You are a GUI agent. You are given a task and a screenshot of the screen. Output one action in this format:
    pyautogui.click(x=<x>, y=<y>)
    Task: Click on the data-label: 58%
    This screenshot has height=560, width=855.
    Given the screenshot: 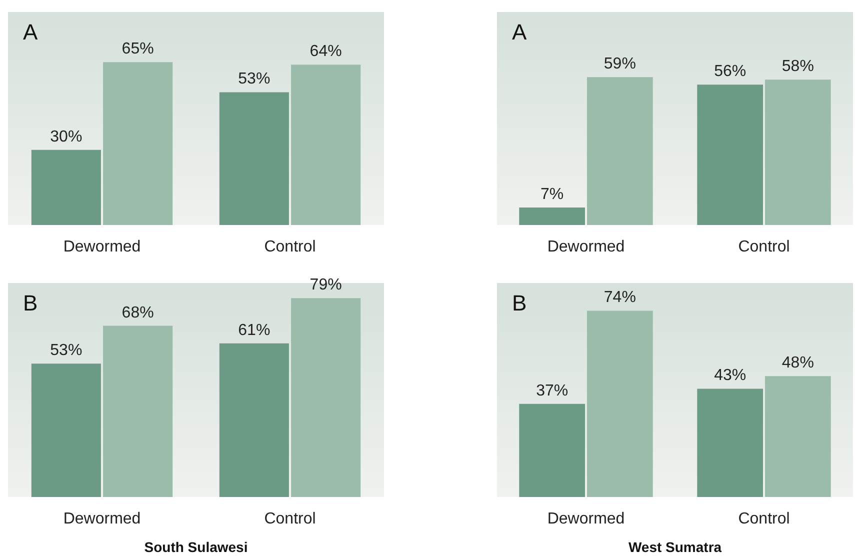 What is the action you would take?
    pyautogui.click(x=798, y=67)
    